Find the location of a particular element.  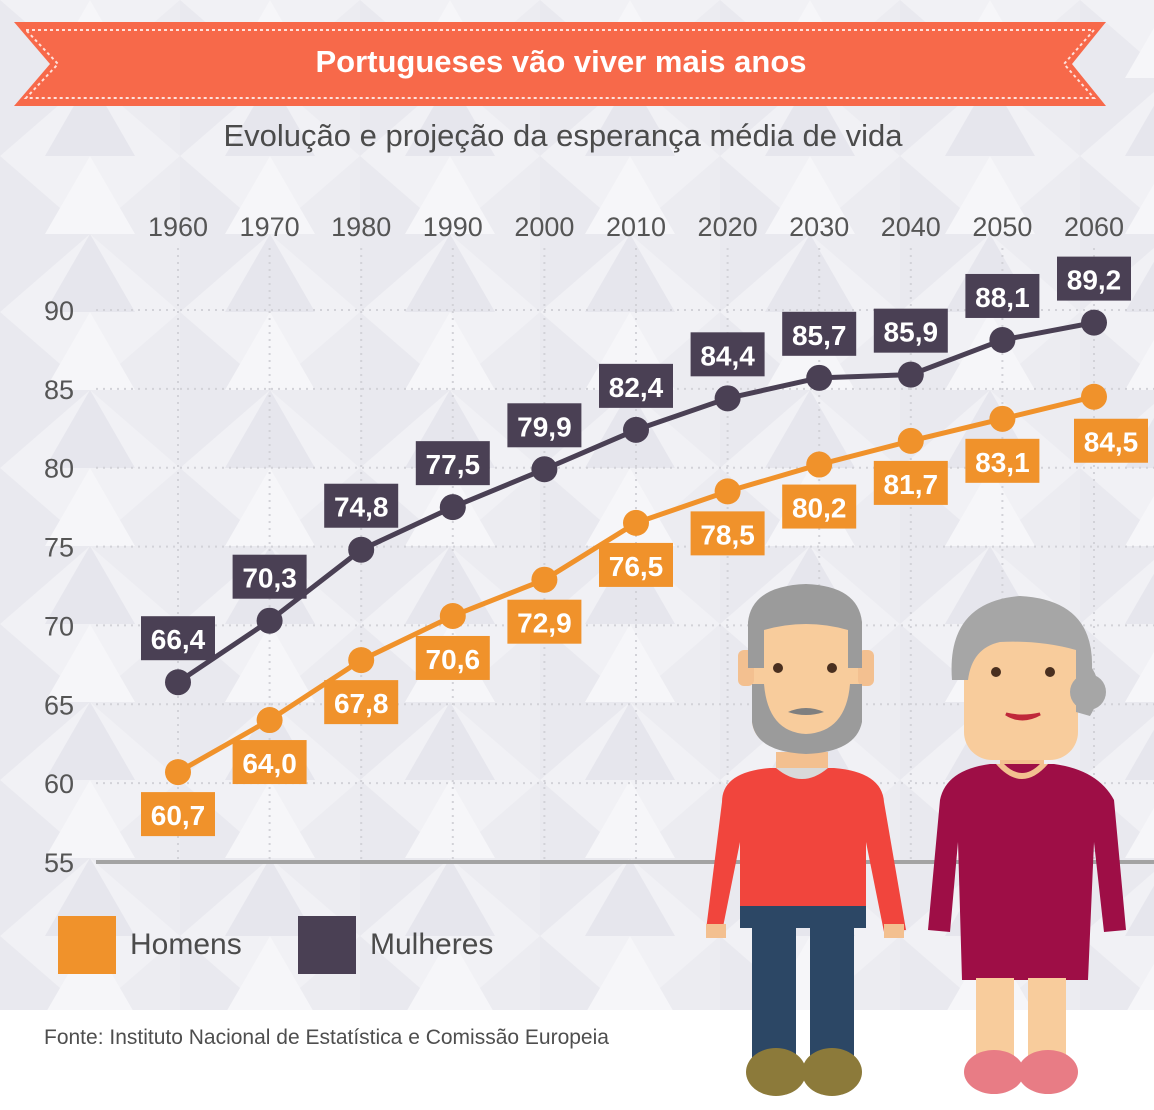

data-label: 89,2 is located at coordinates (1094, 280).